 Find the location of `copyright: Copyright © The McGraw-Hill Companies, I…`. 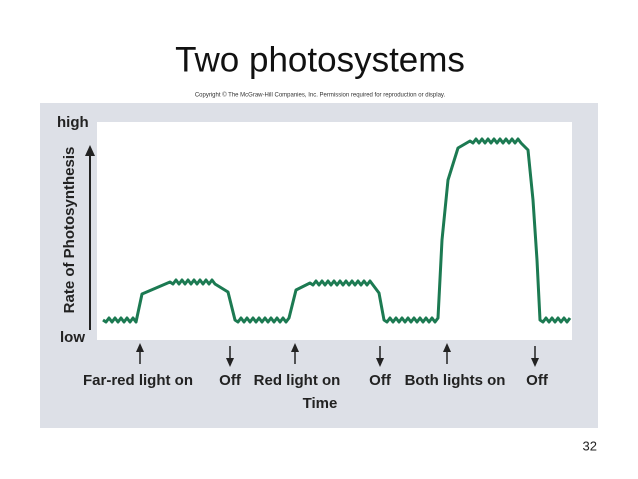

copyright: Copyright © The McGraw-Hill Companies, I… is located at coordinates (320, 95).